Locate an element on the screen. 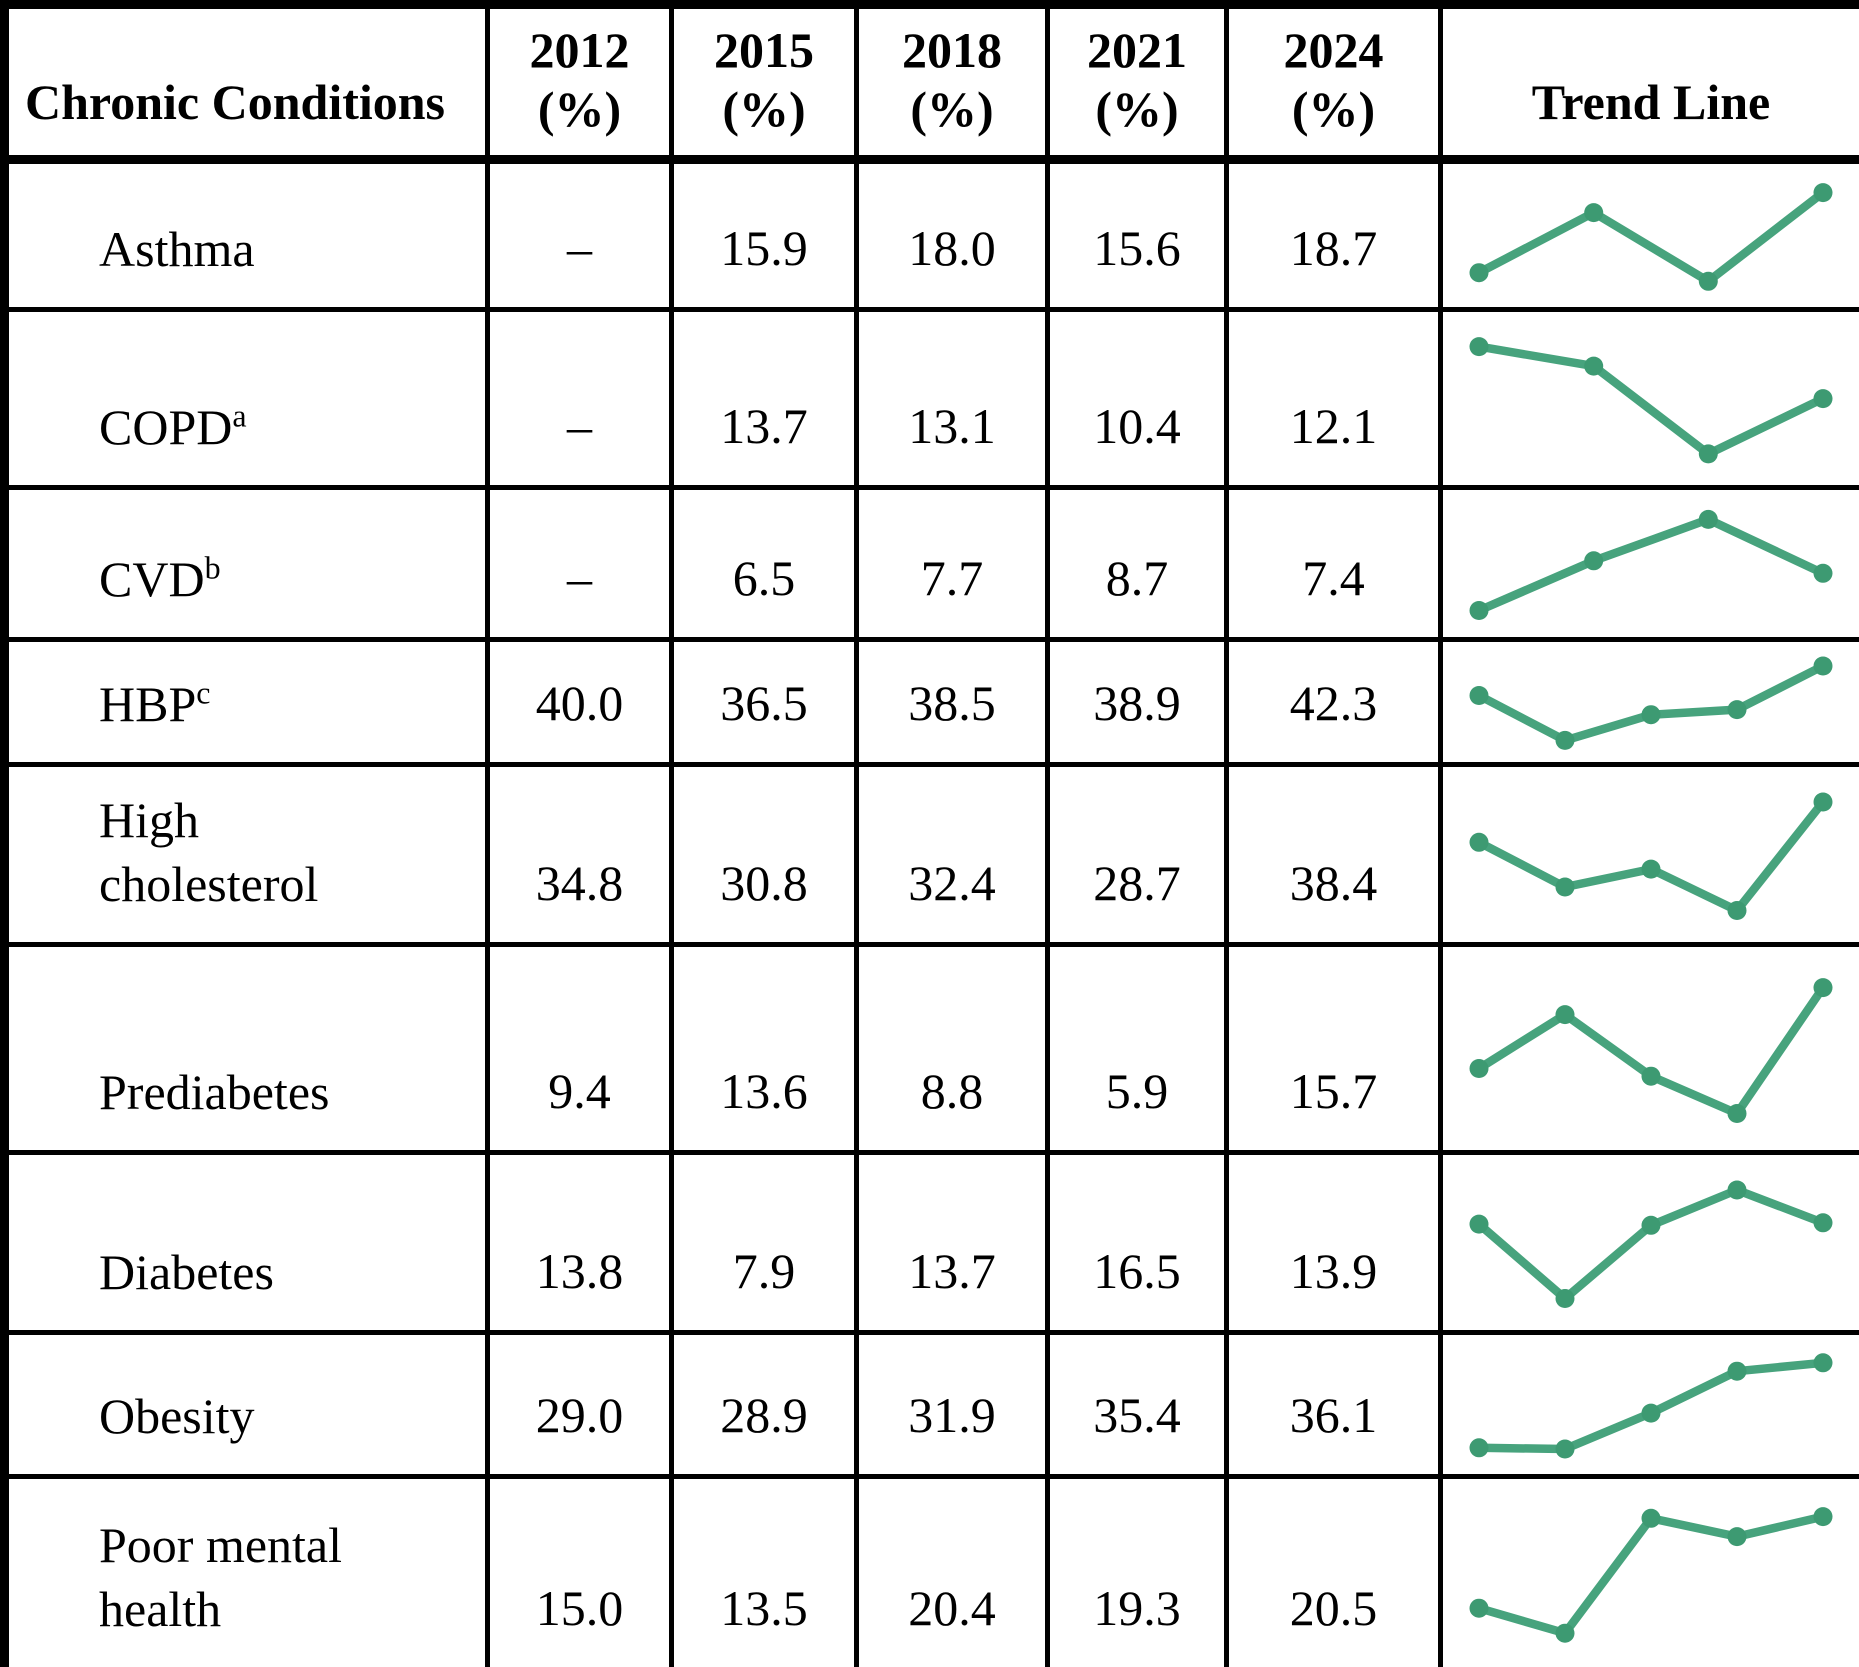 The width and height of the screenshot is (1859, 1667). table-row-poor-mental-health: Poor mental health 15.0 13.5 20.4 19.3 20.5 is located at coordinates (930, 1570).